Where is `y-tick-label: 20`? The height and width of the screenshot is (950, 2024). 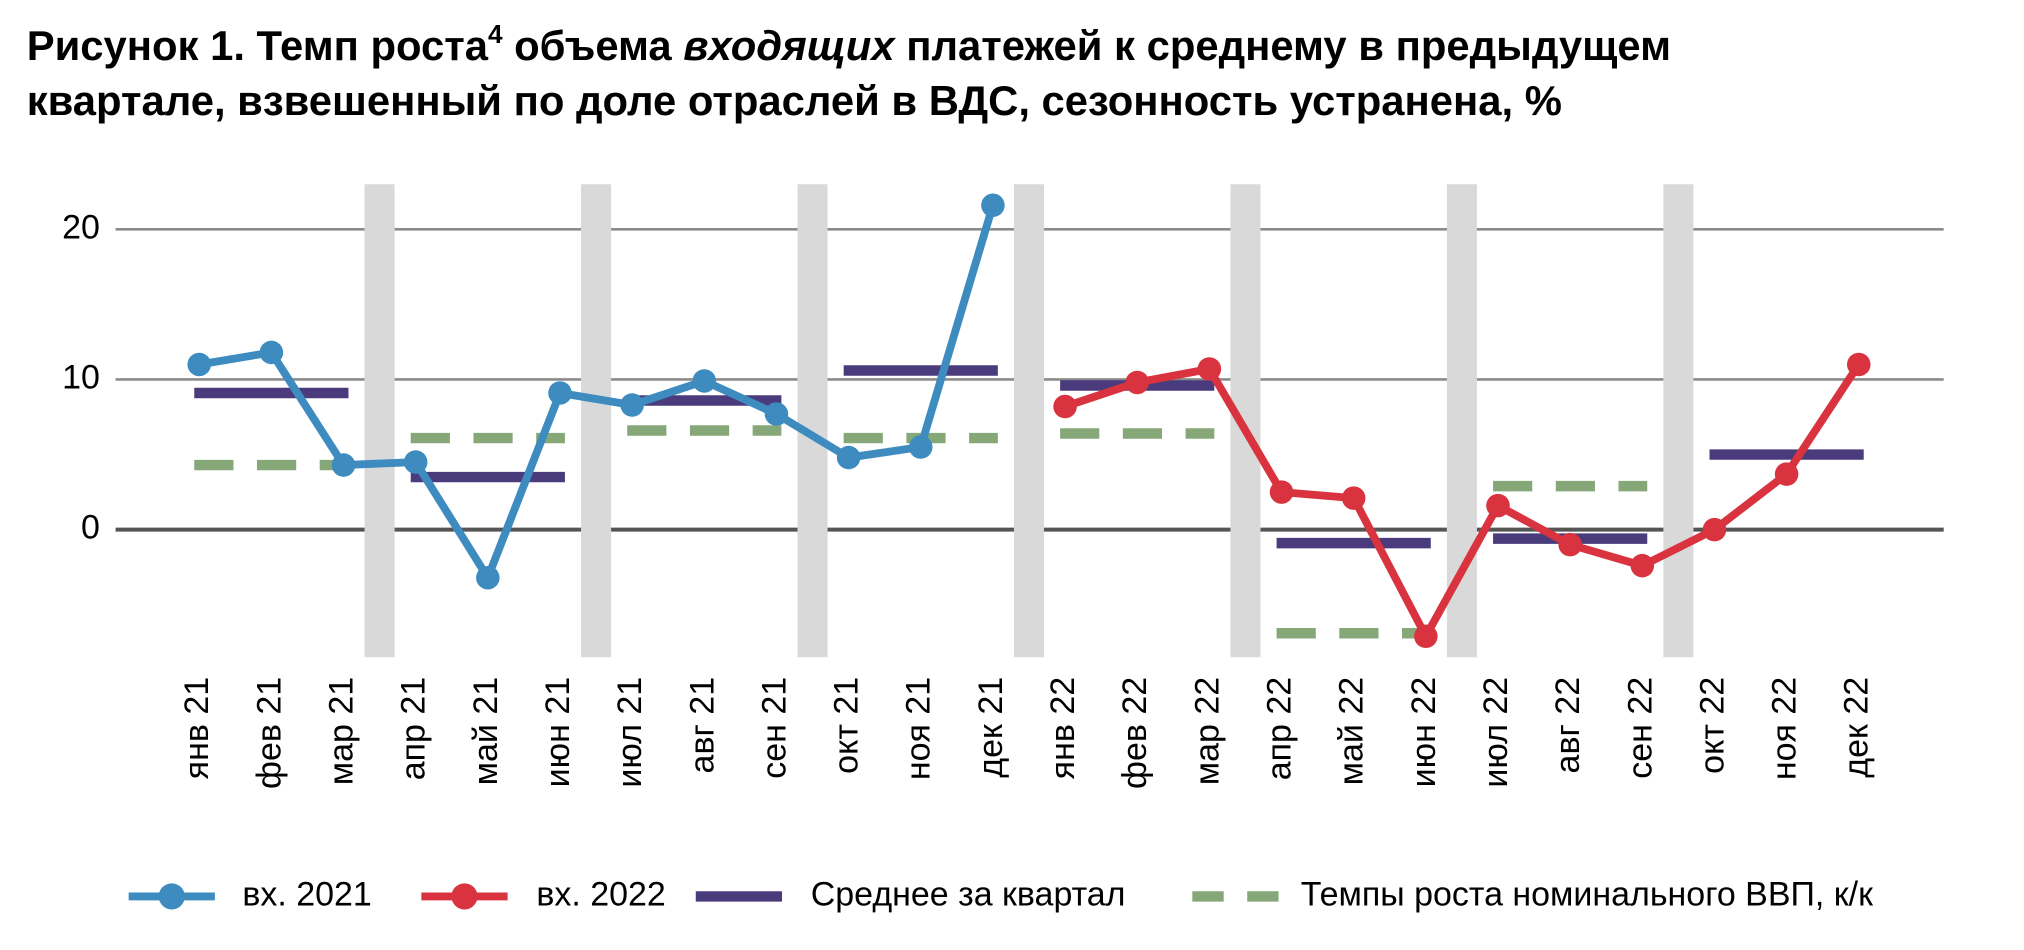 y-tick-label: 20 is located at coordinates (81, 227).